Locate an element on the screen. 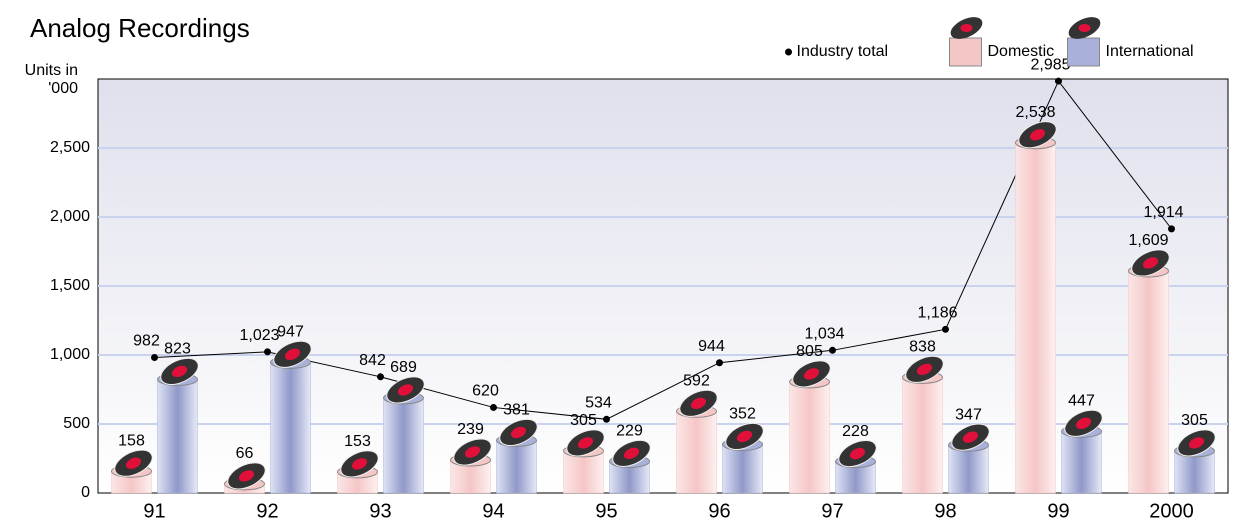 The width and height of the screenshot is (1246, 528). data-label: 823 is located at coordinates (177, 349).